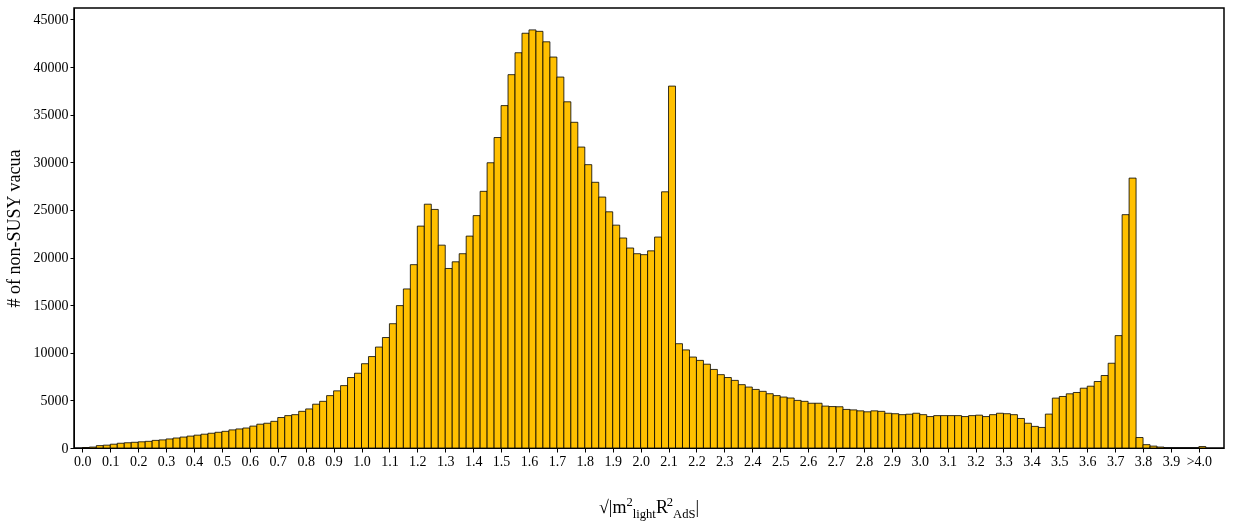 The height and width of the screenshot is (529, 1237). I want to click on x-tick-label: 0.4, so click(194, 461).